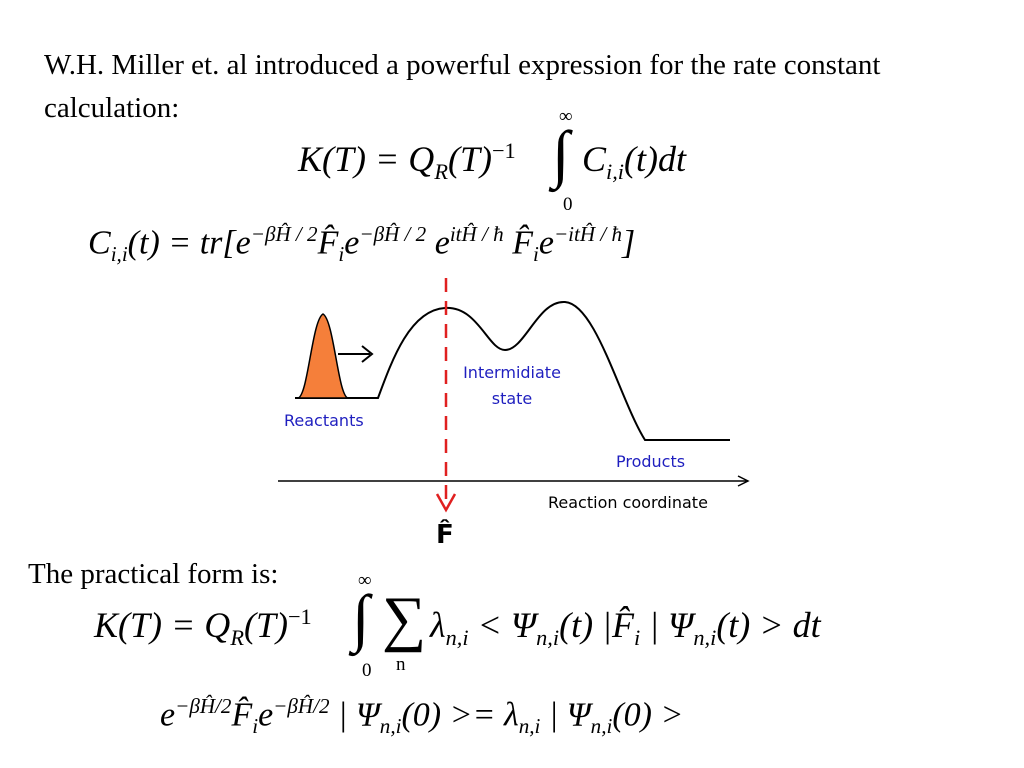 The height and width of the screenshot is (768, 1024). Describe the element at coordinates (625, 628) in the screenshot. I see `practical-rate-rhs: λn,i < Ψn,i(t) |F̂i | Ψn,i(t) > dt` at that location.